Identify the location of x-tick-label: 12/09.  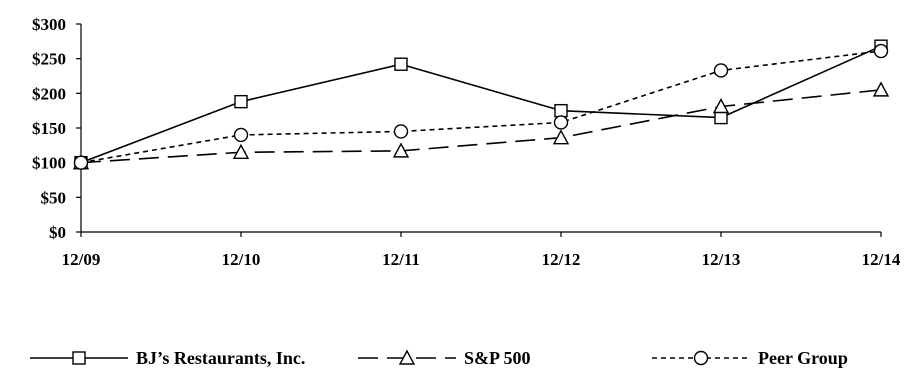
(81, 259).